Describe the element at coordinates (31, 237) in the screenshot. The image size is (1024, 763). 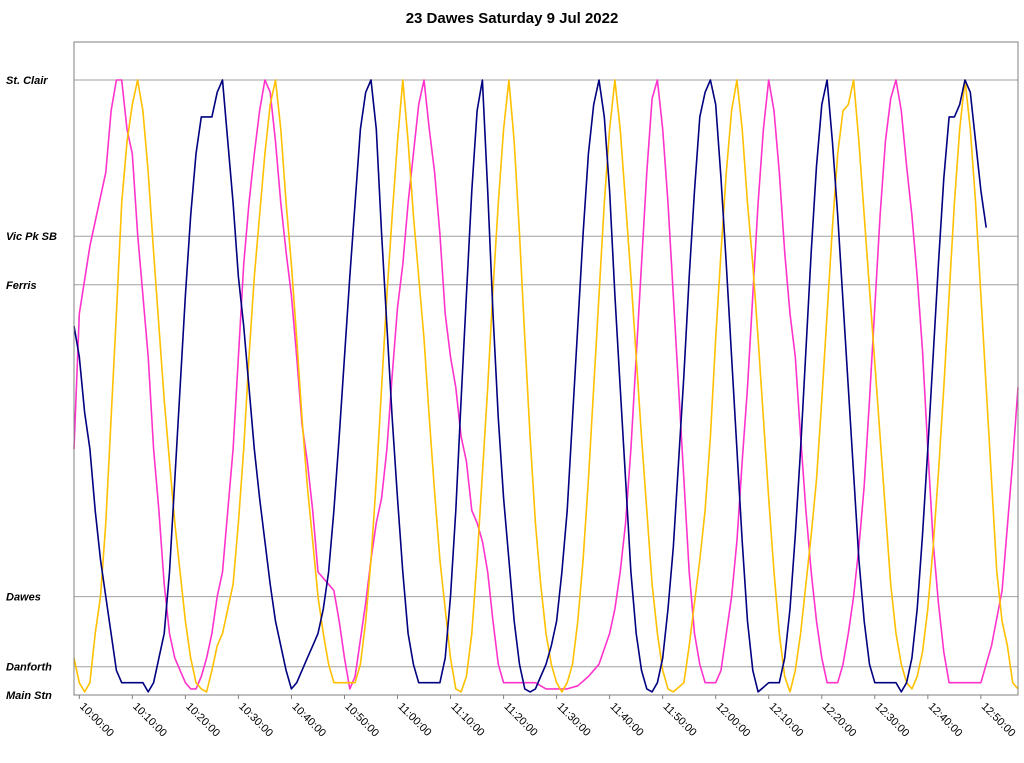
I see `y-tick-label: Vic Pk SB` at that location.